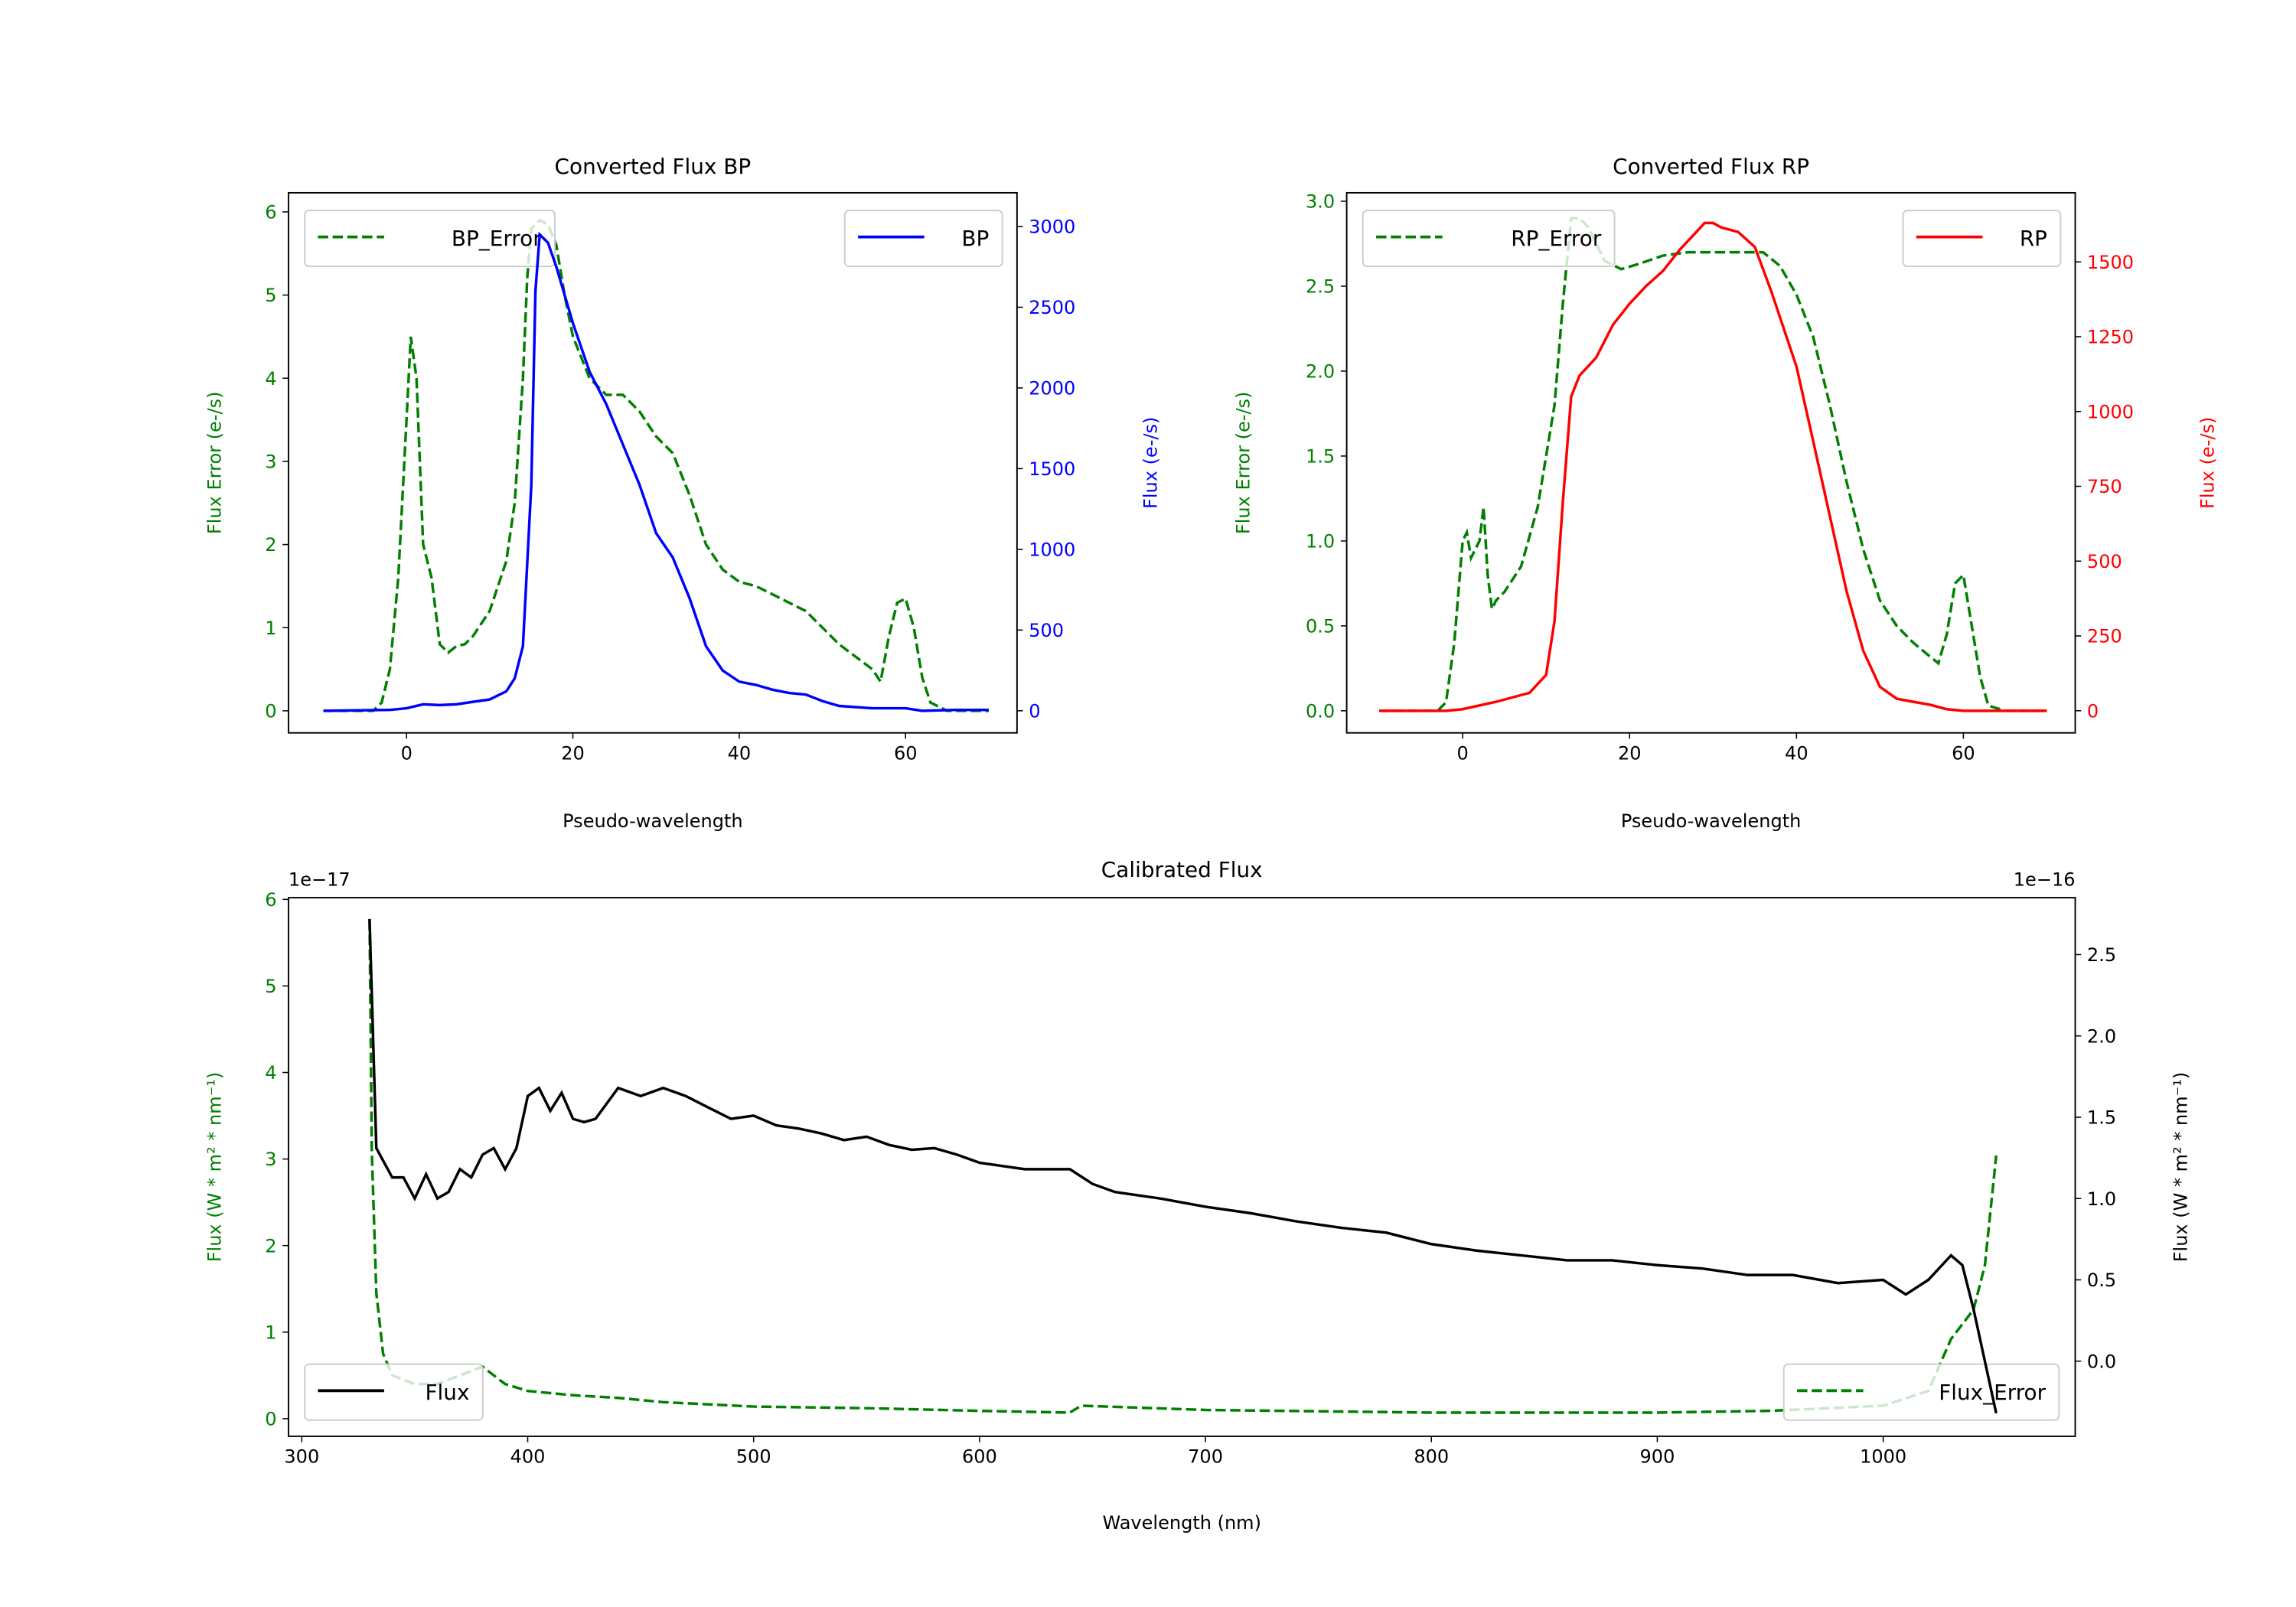 This screenshot has height=1607, width=2296. I want to click on rp-legend-left: RP_Error, so click(1489, 239).